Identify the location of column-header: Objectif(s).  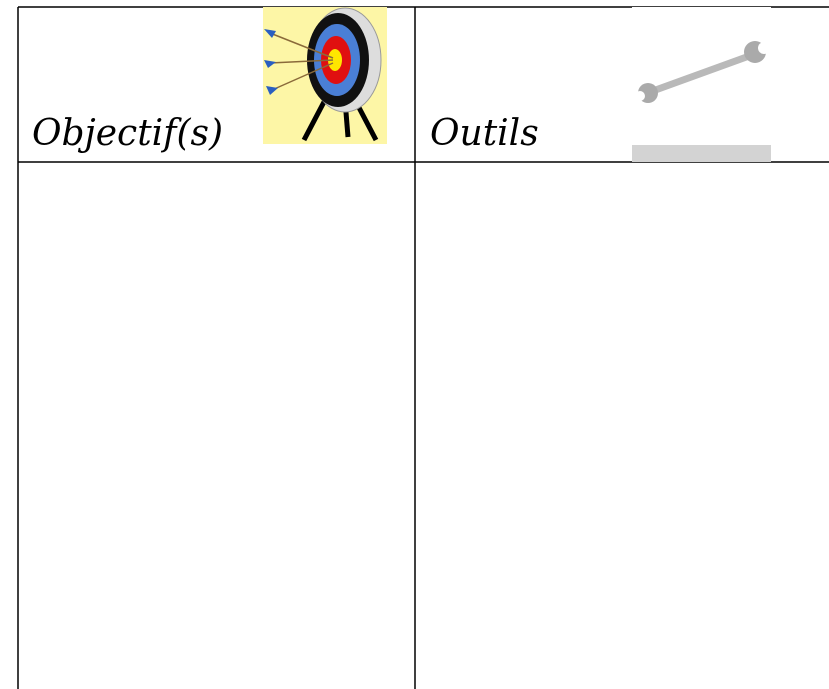
(127, 133).